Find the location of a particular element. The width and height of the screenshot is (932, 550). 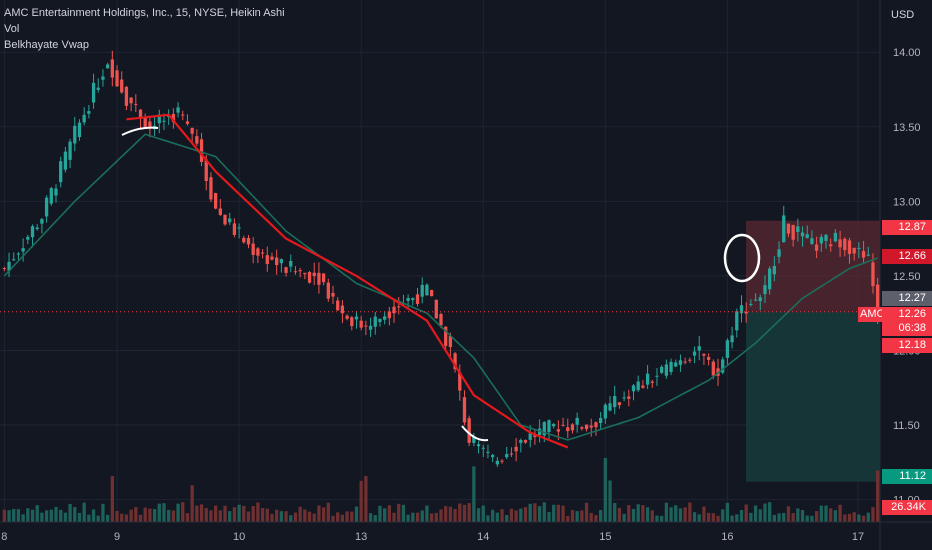

last-close-label: 12.27 is located at coordinates (907, 298).